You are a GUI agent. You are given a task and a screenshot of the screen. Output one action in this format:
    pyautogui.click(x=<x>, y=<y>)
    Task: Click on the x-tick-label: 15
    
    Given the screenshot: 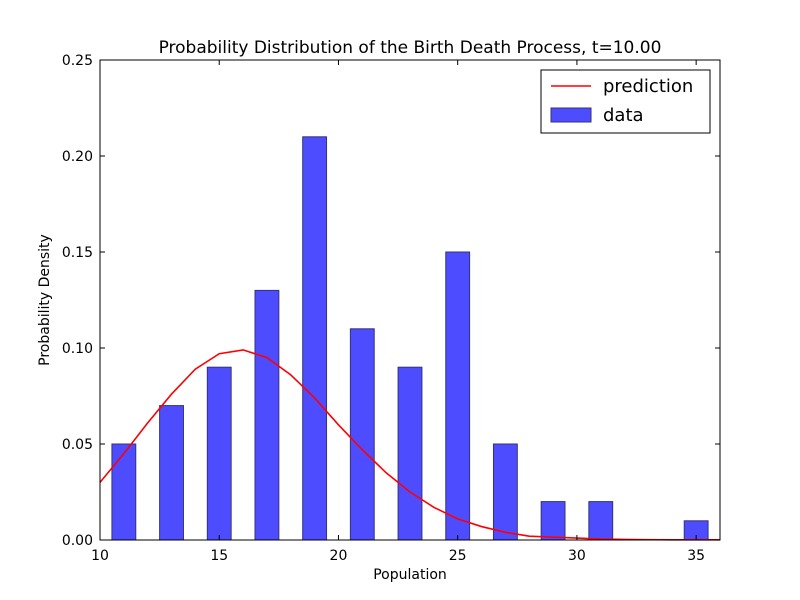 What is the action you would take?
    pyautogui.click(x=219, y=556)
    